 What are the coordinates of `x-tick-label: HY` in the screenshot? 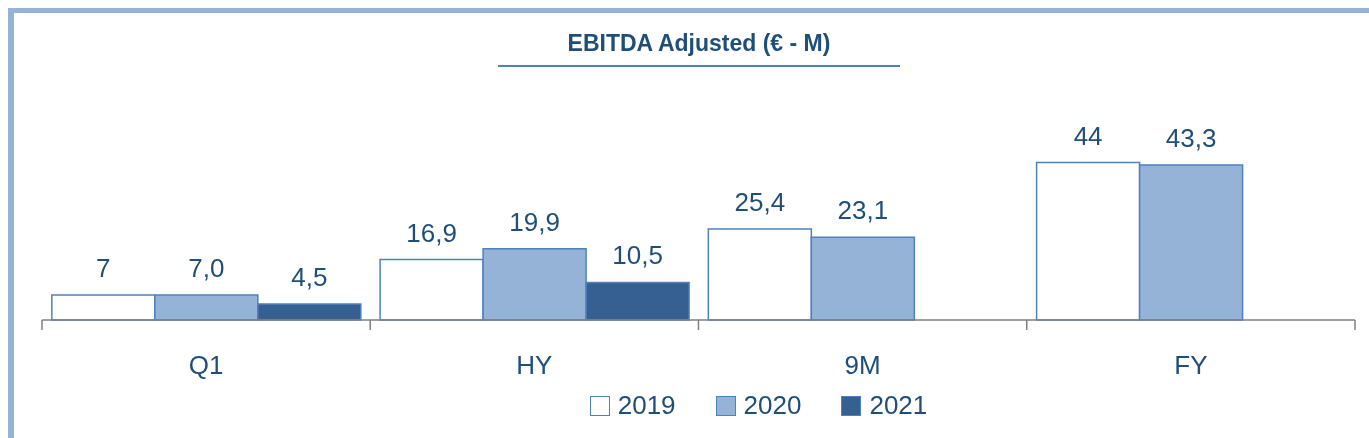 It's located at (534, 365).